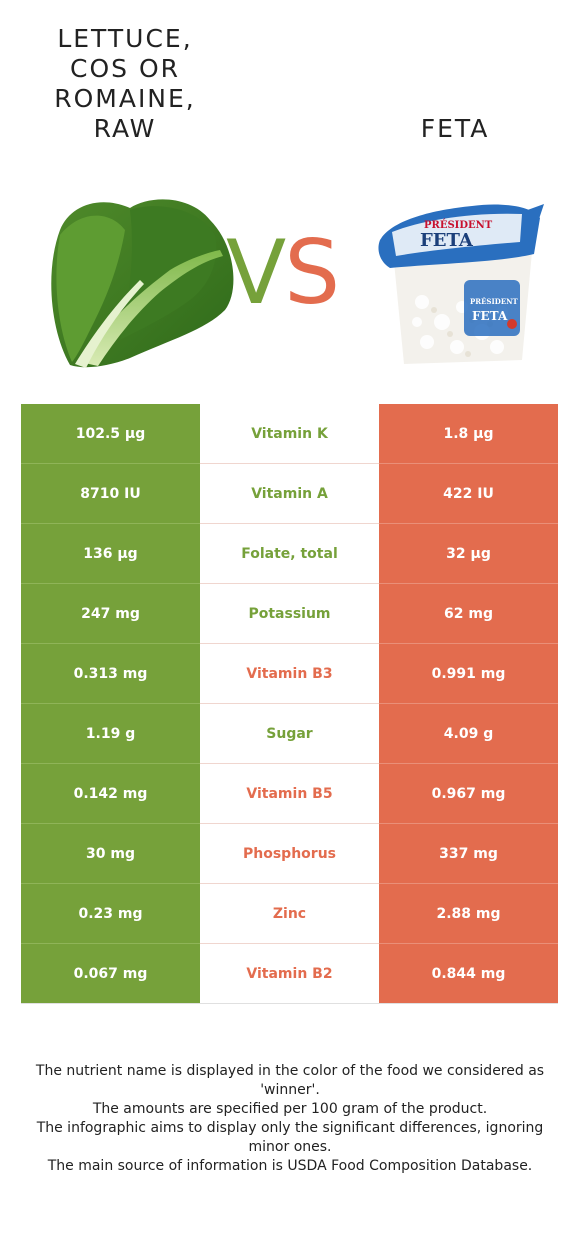  I want to click on table-row: 1.19 g Sugar 4.09 g, so click(289, 734).